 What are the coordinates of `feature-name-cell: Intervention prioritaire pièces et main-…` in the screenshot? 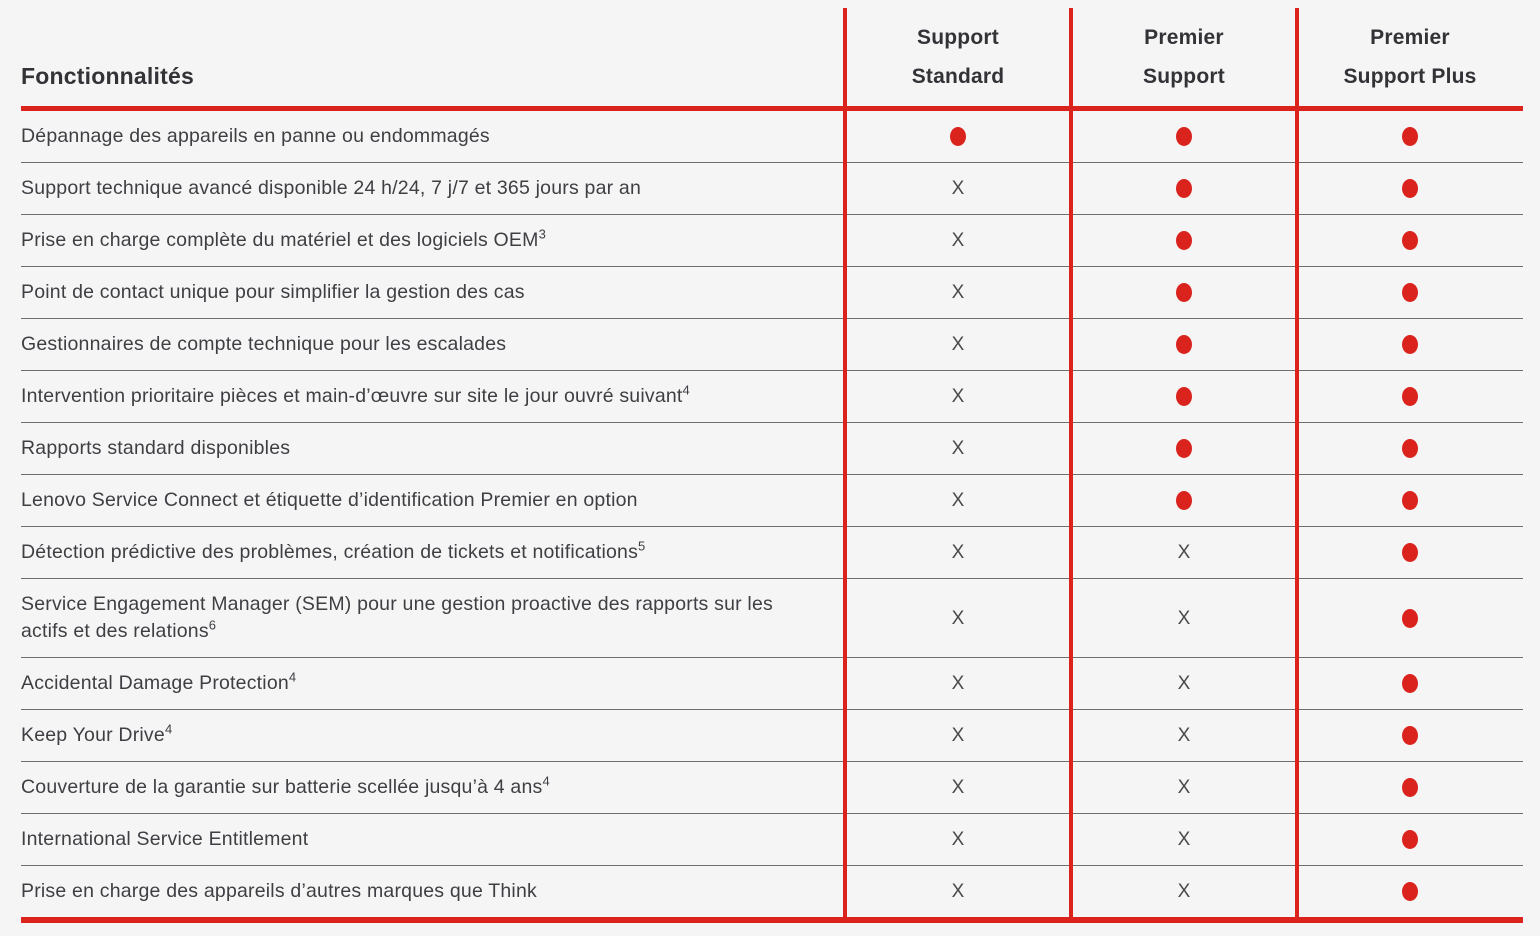 It's located at (433, 396).